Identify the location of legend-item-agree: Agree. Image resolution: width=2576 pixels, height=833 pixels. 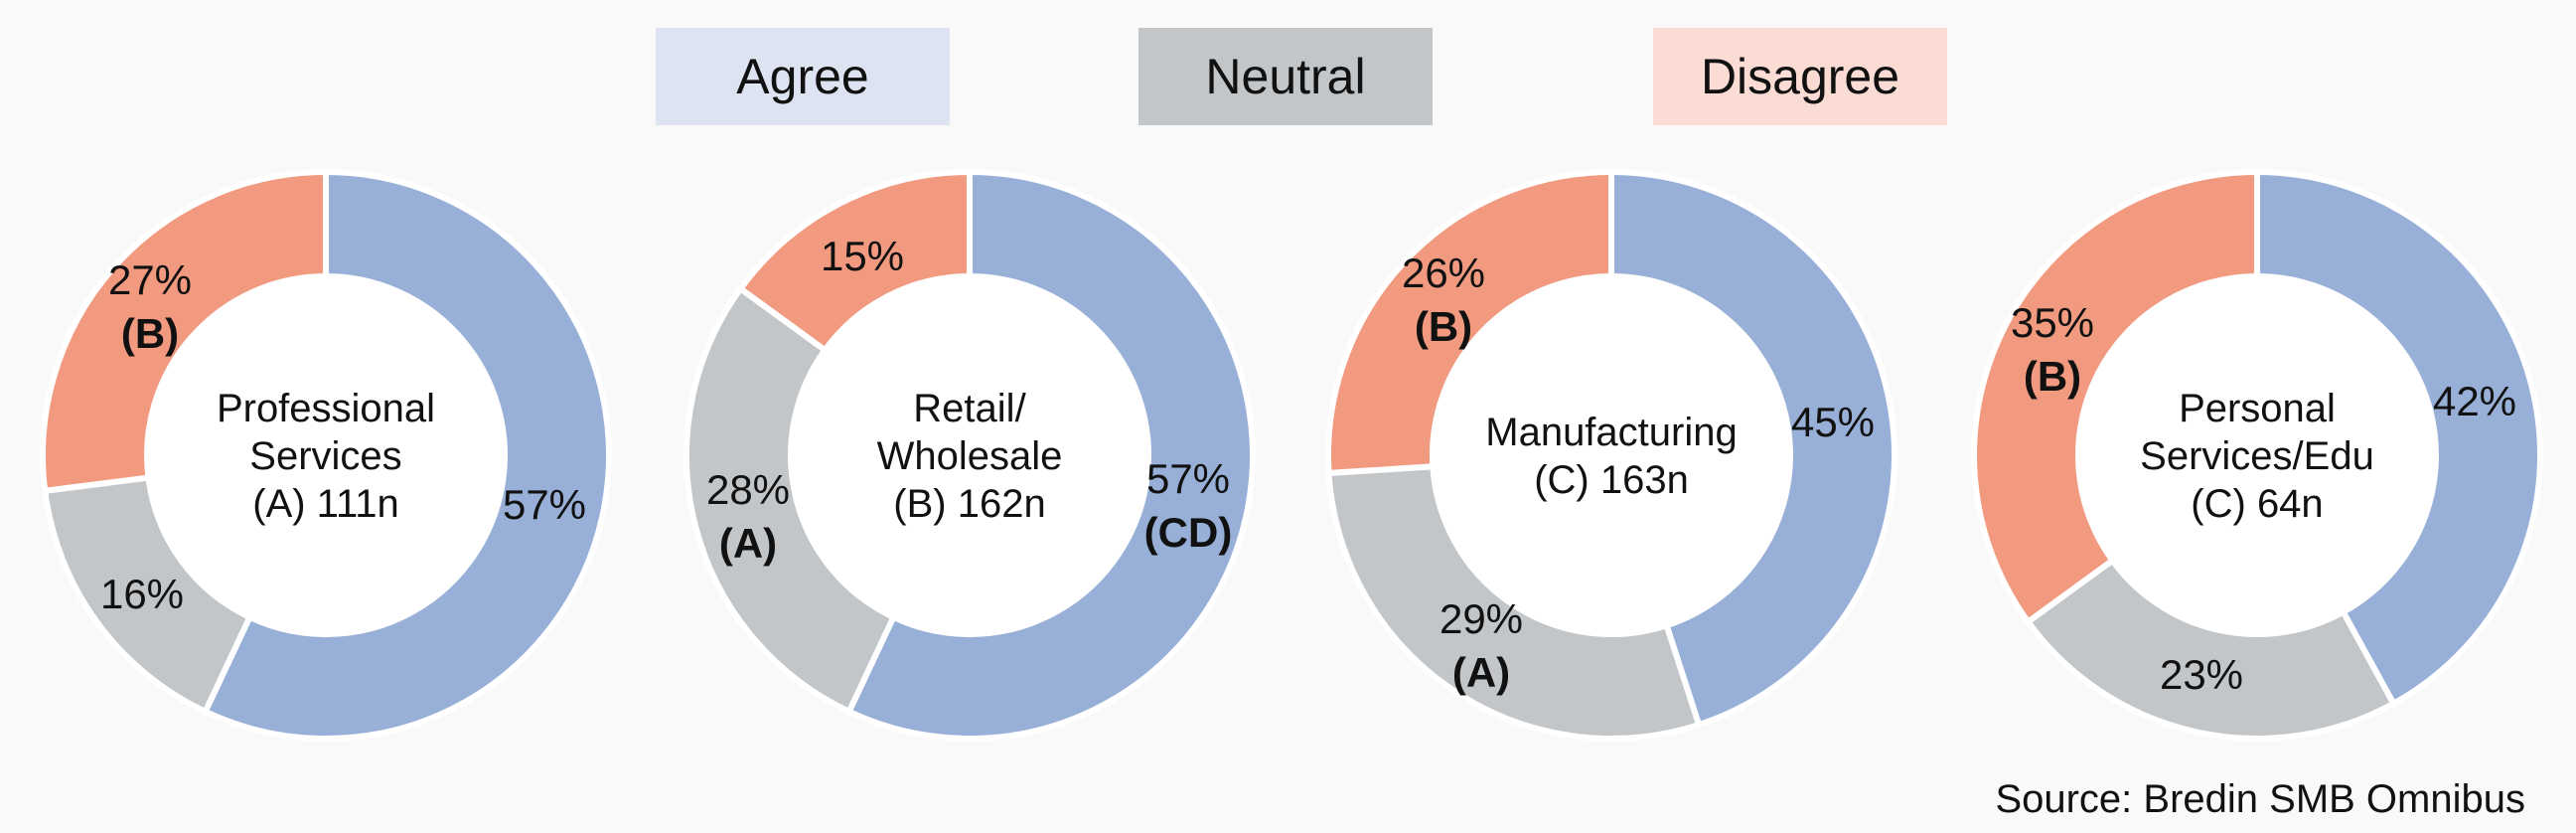
(803, 76).